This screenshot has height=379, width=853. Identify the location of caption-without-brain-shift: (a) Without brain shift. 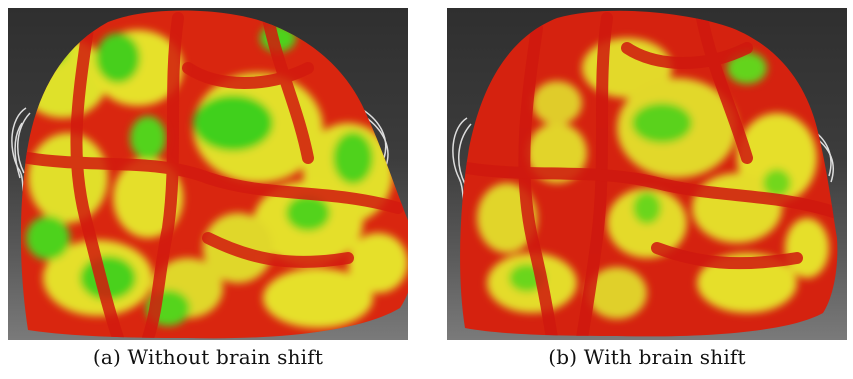
(208, 357).